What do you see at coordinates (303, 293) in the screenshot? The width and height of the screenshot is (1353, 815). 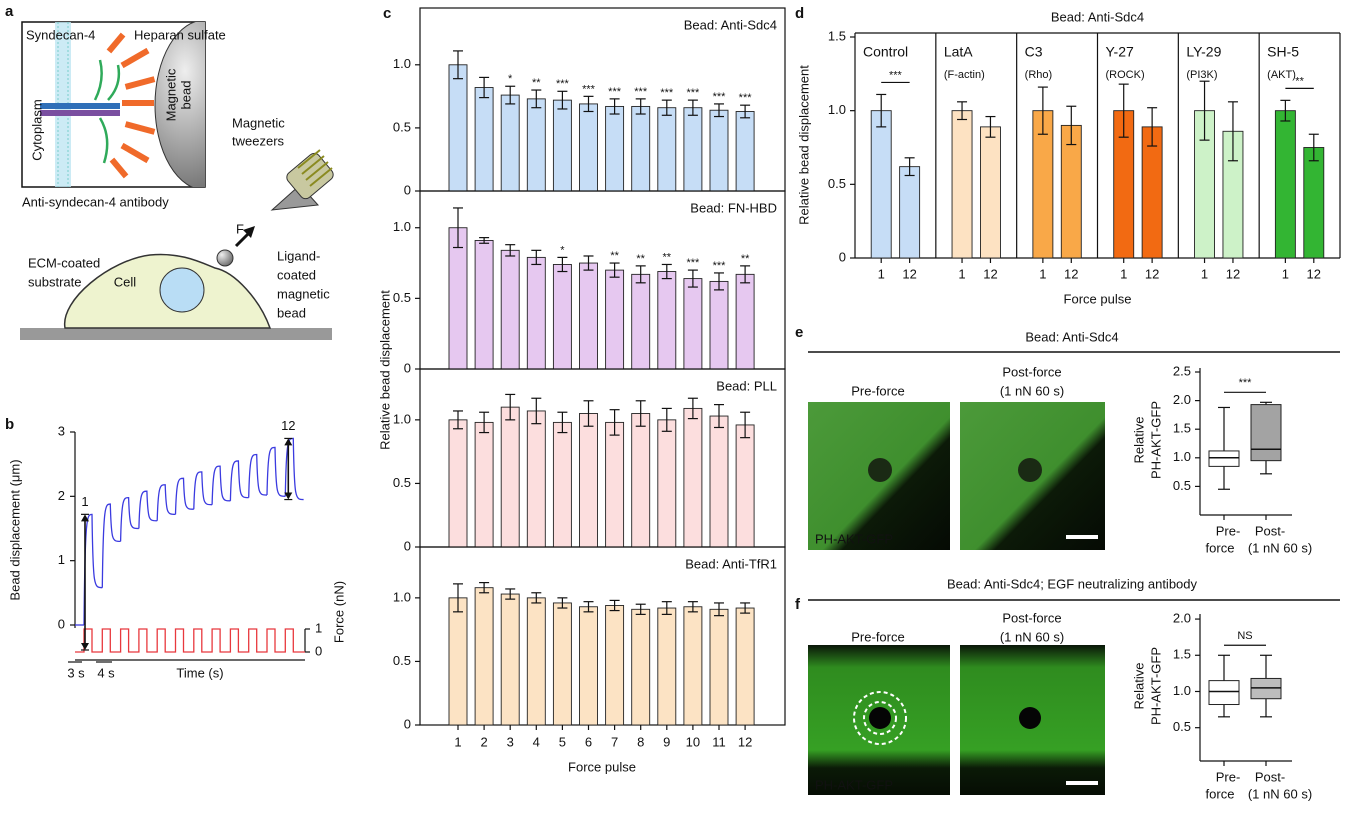 I see `label: magnetic` at bounding box center [303, 293].